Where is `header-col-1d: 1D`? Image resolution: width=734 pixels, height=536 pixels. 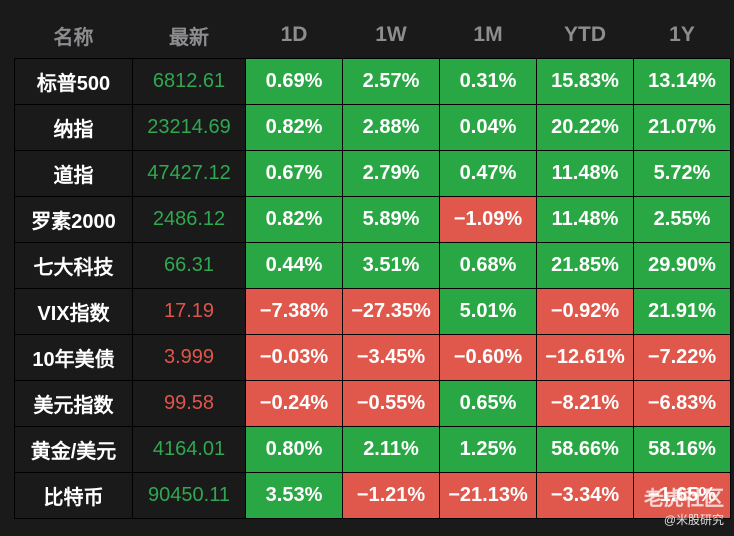
header-col-1d: 1D is located at coordinates (294, 34).